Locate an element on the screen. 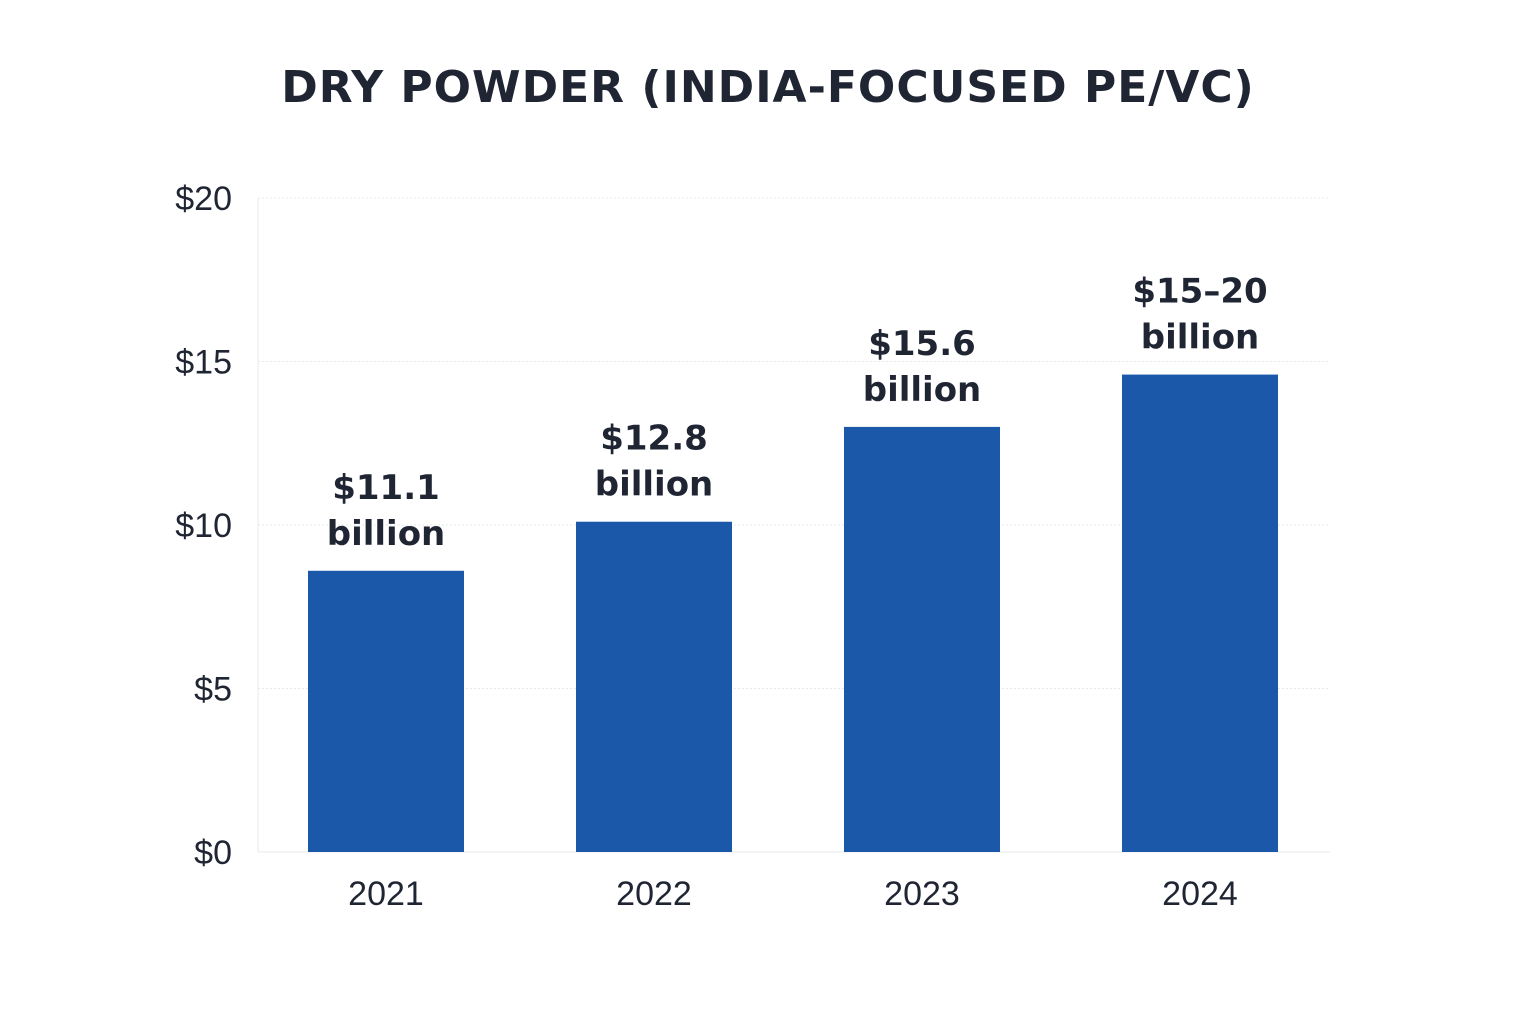 The image size is (1536, 1024). y-tick-label: $20 is located at coordinates (203, 199).